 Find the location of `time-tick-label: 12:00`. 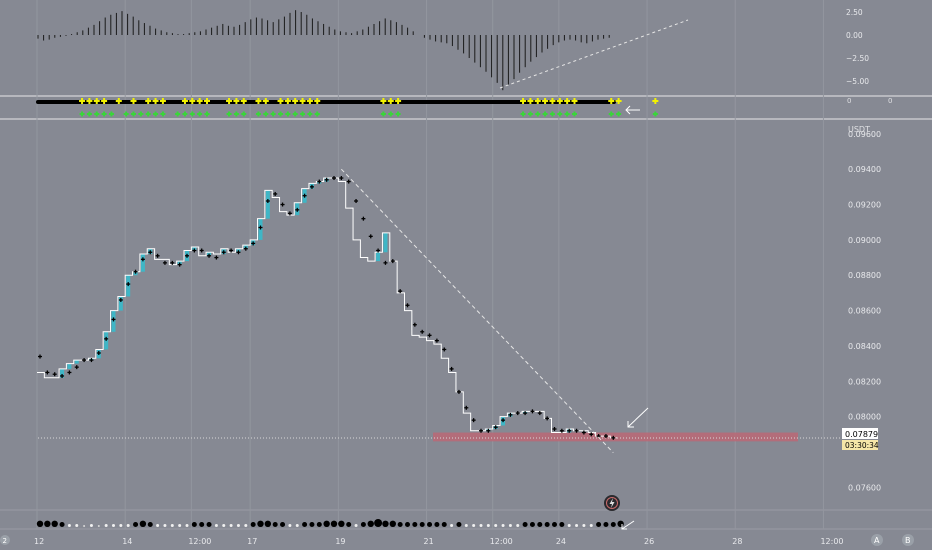

time-tick-label: 12:00 is located at coordinates (501, 541).